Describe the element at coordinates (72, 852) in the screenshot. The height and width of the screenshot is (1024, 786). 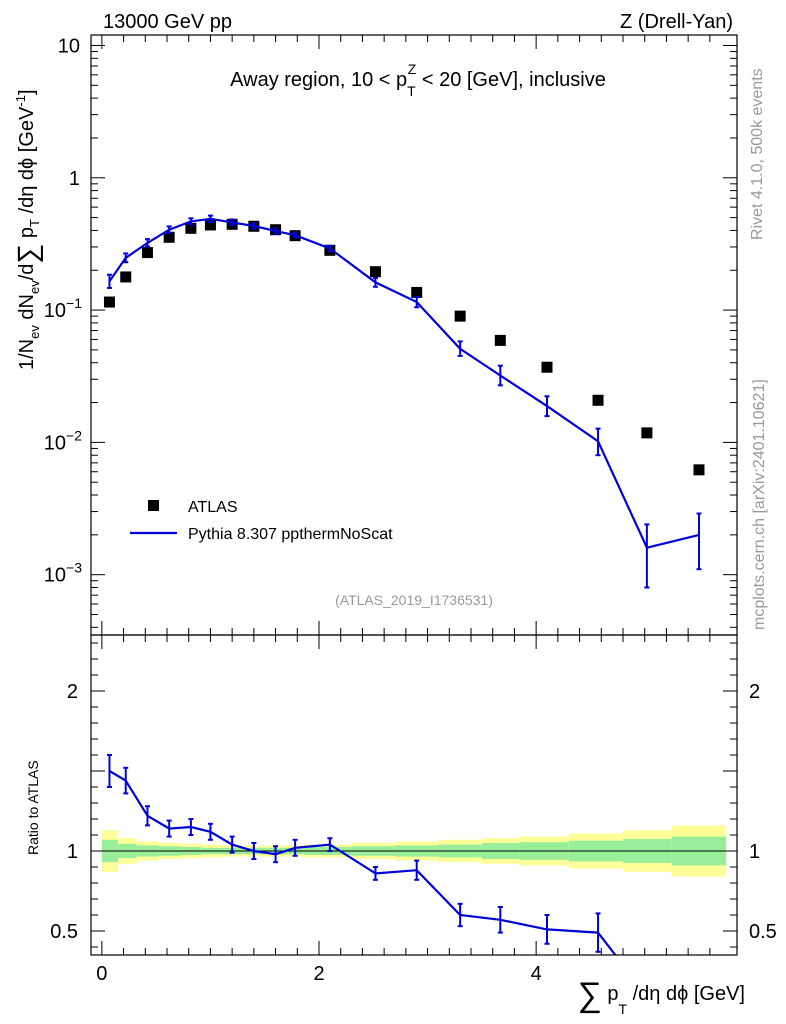
I see `ratio-y-tick-label: 1` at that location.